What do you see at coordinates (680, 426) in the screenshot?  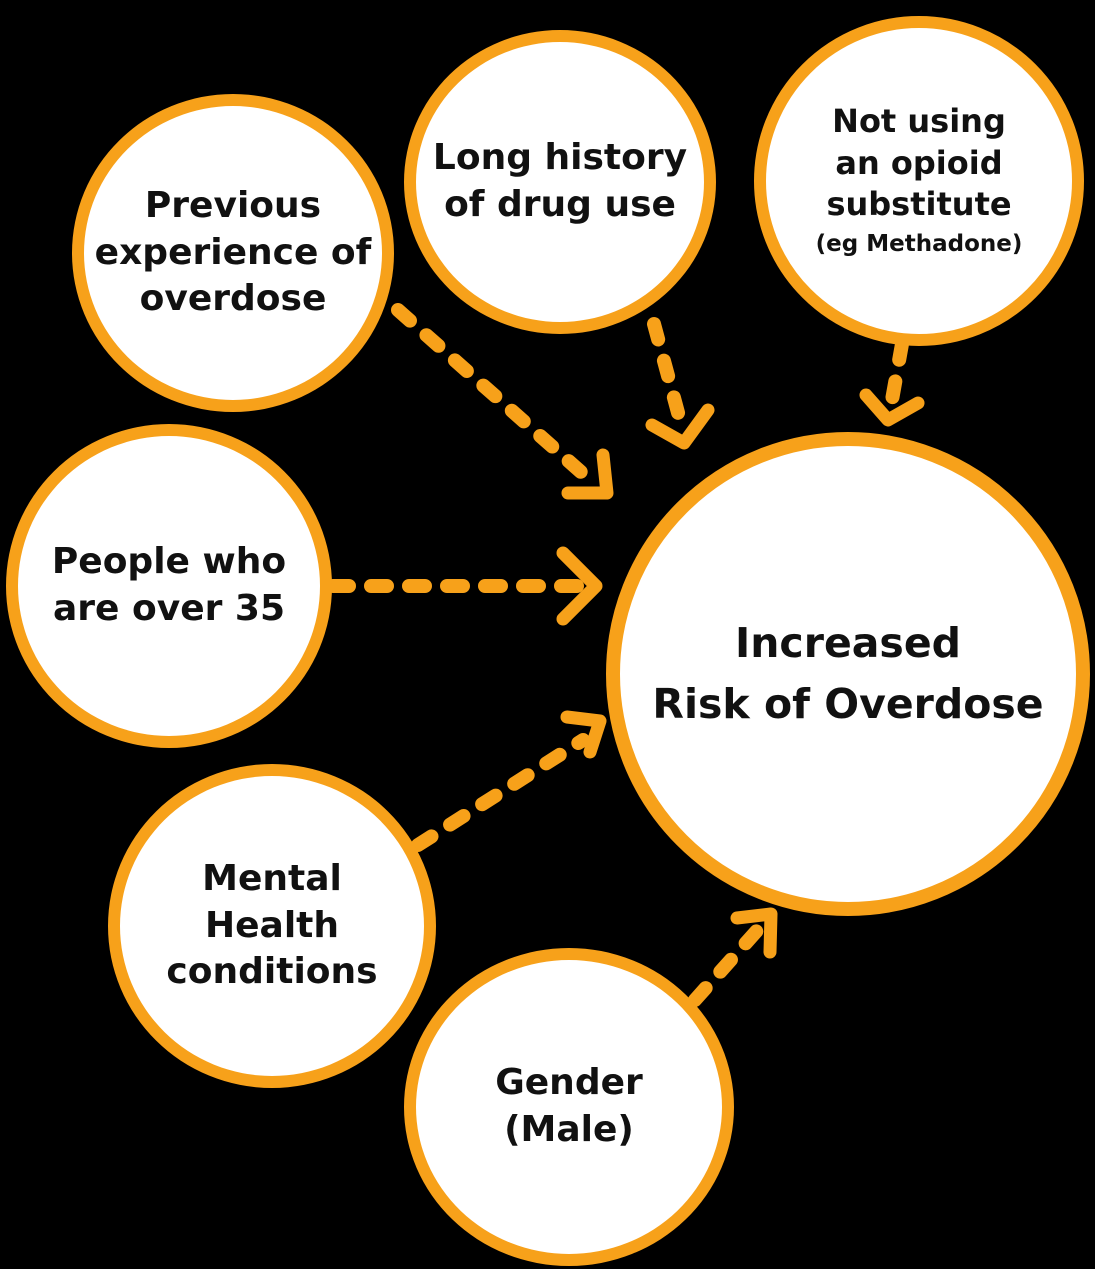 I see `arrow-head-long-history` at bounding box center [680, 426].